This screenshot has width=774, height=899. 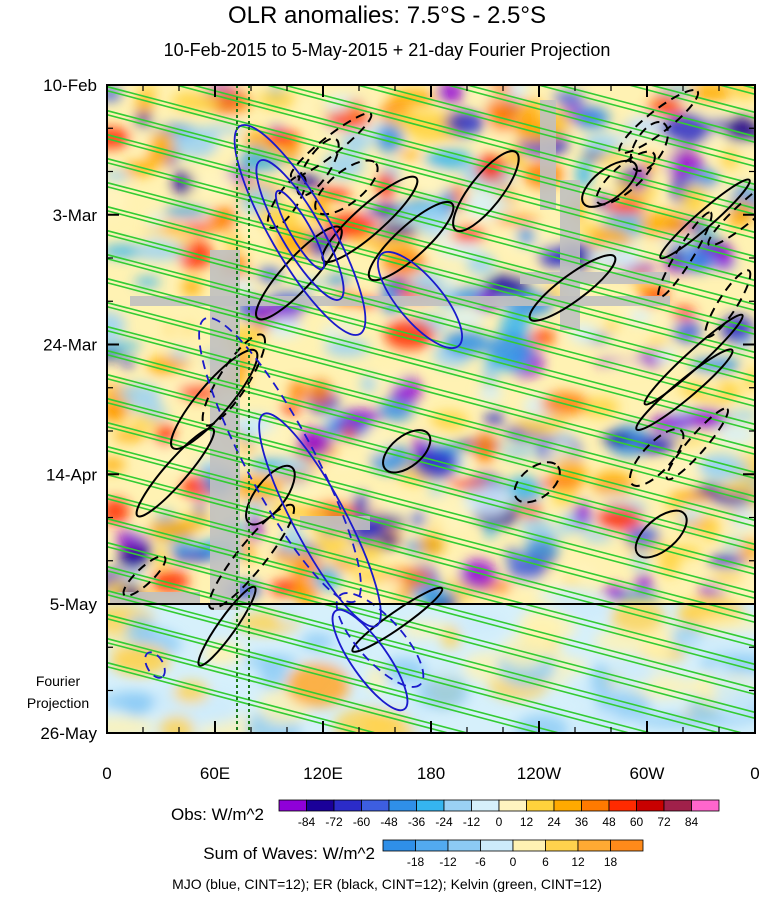 What do you see at coordinates (609, 822) in the screenshot?
I see `obs-colorbar-tick: 48` at bounding box center [609, 822].